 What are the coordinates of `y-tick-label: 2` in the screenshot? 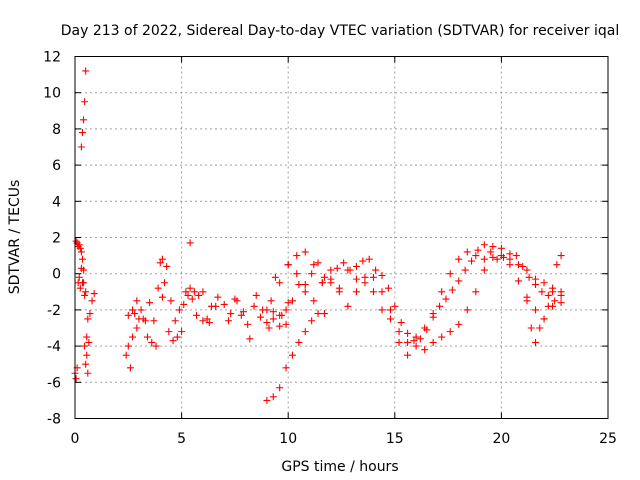 It's located at (56, 239).